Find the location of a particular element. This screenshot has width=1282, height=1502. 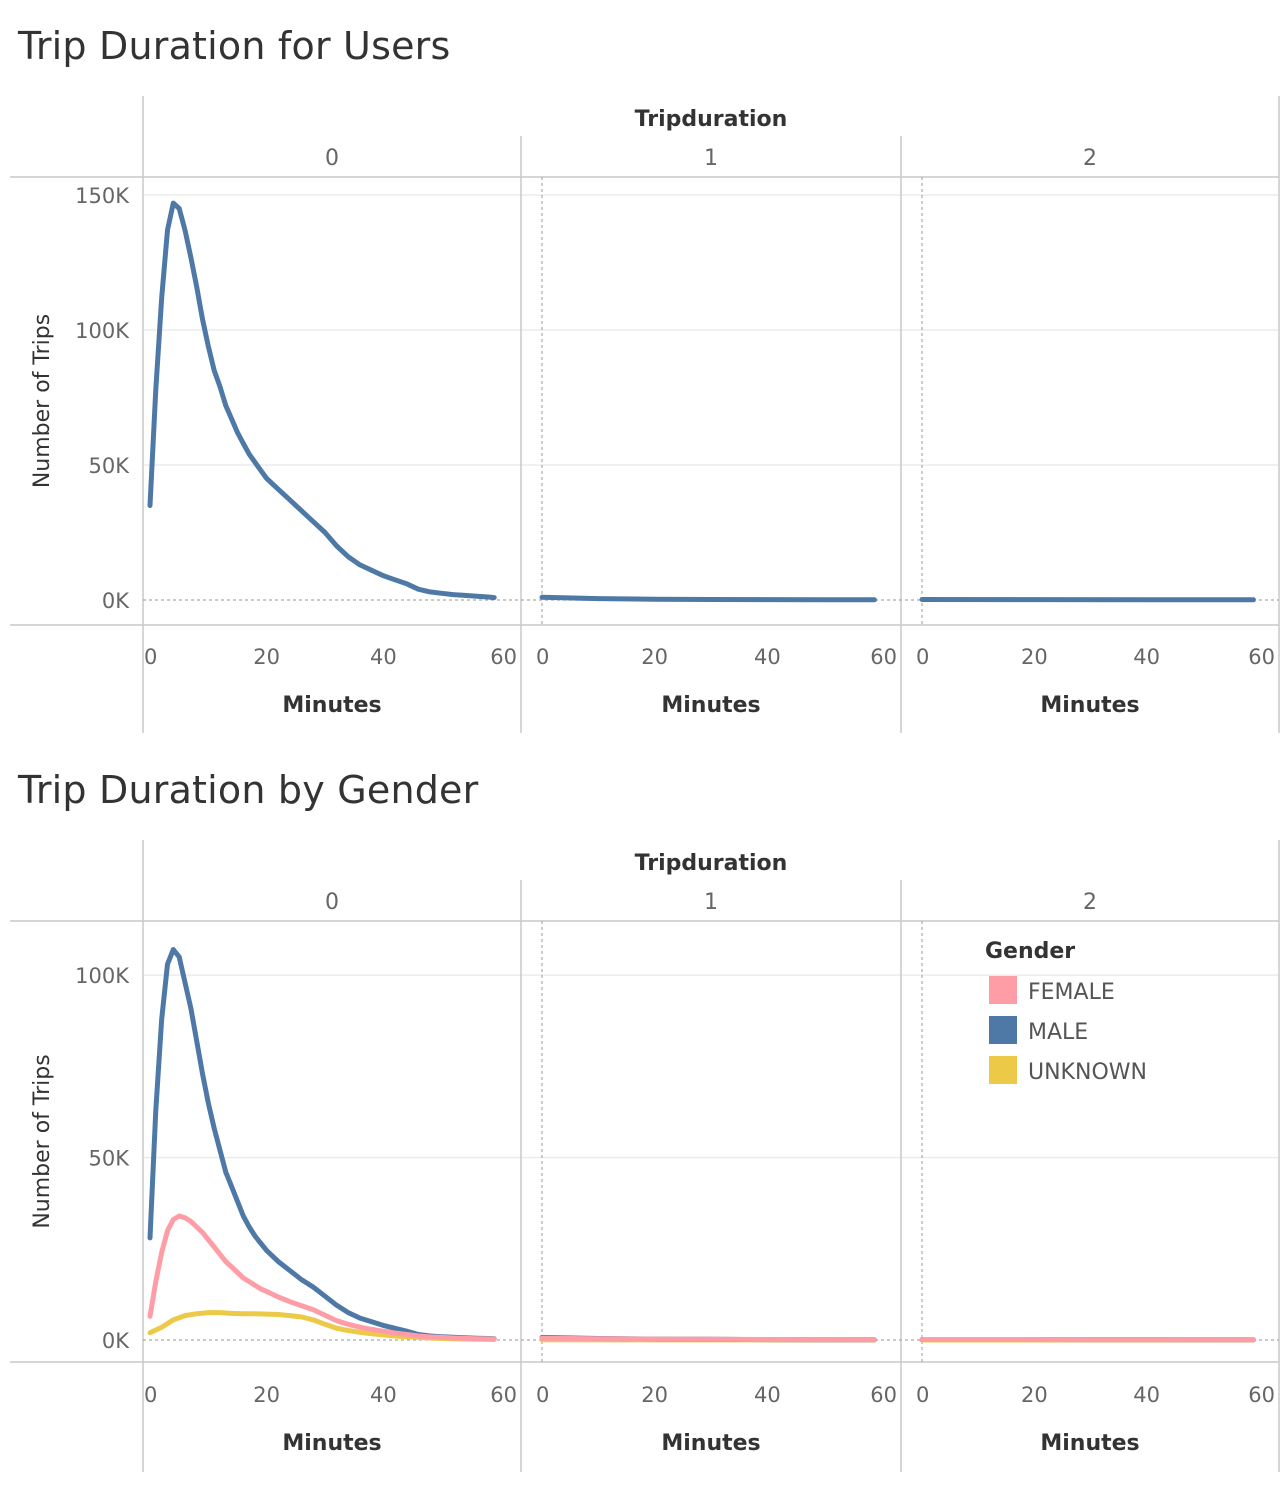

chart-title-gender: Trip Duration by Gender is located at coordinates (248, 790).